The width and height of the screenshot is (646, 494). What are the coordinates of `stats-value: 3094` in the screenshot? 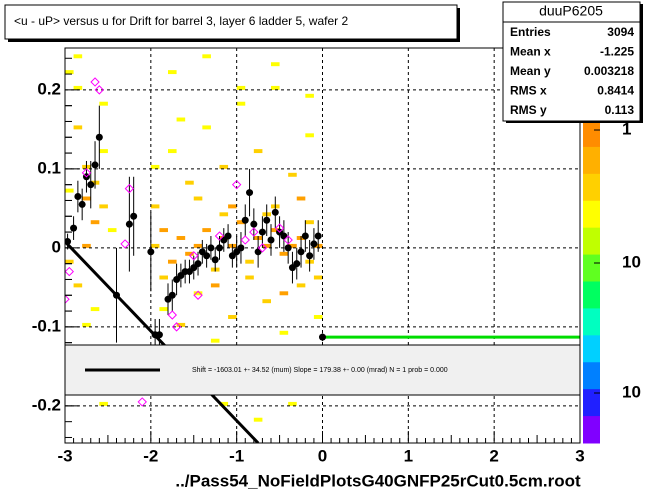 It's located at (620, 32).